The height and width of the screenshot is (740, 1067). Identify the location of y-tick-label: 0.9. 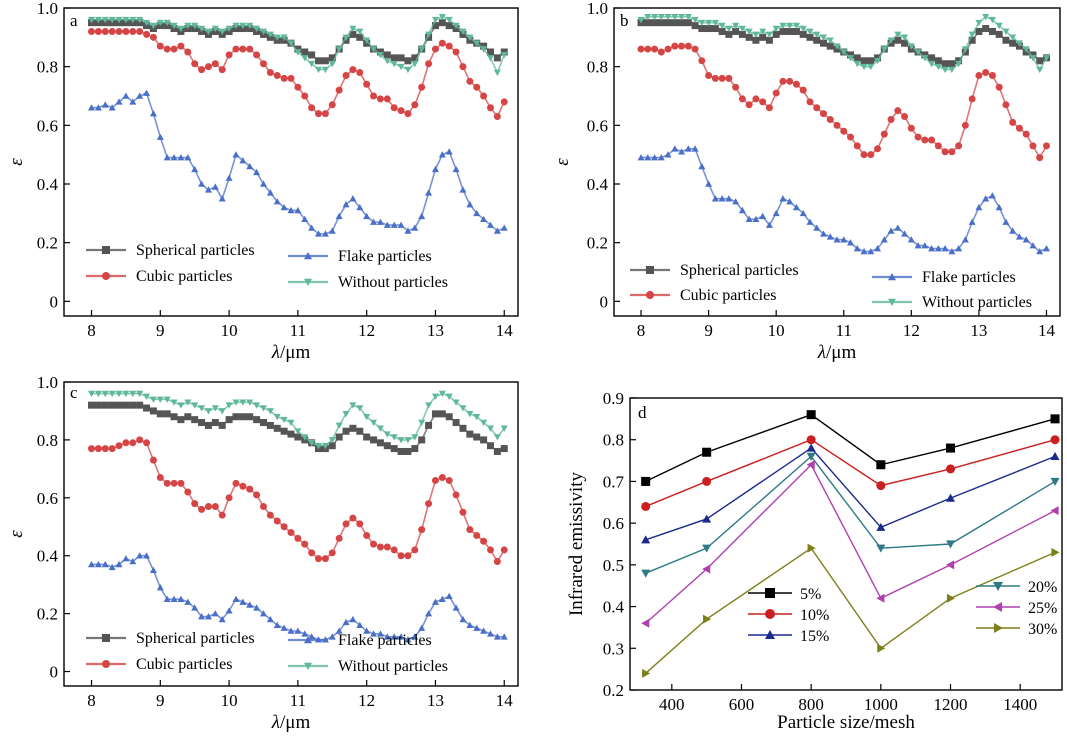
(613, 398).